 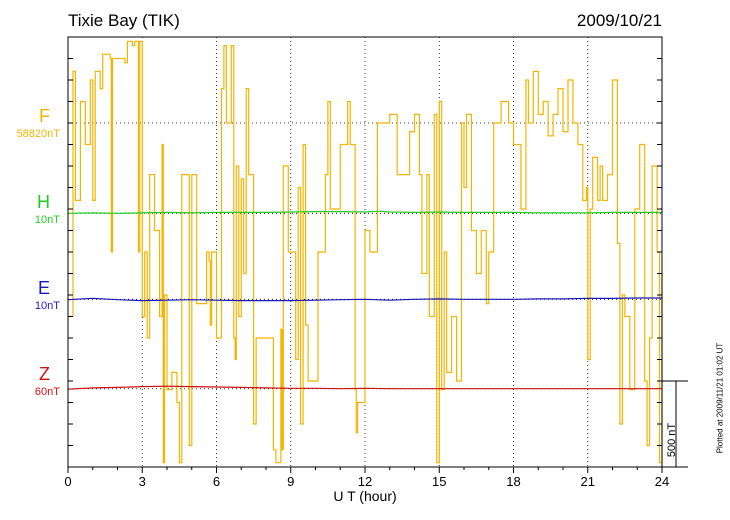 I want to click on series-e-line, so click(x=364, y=299).